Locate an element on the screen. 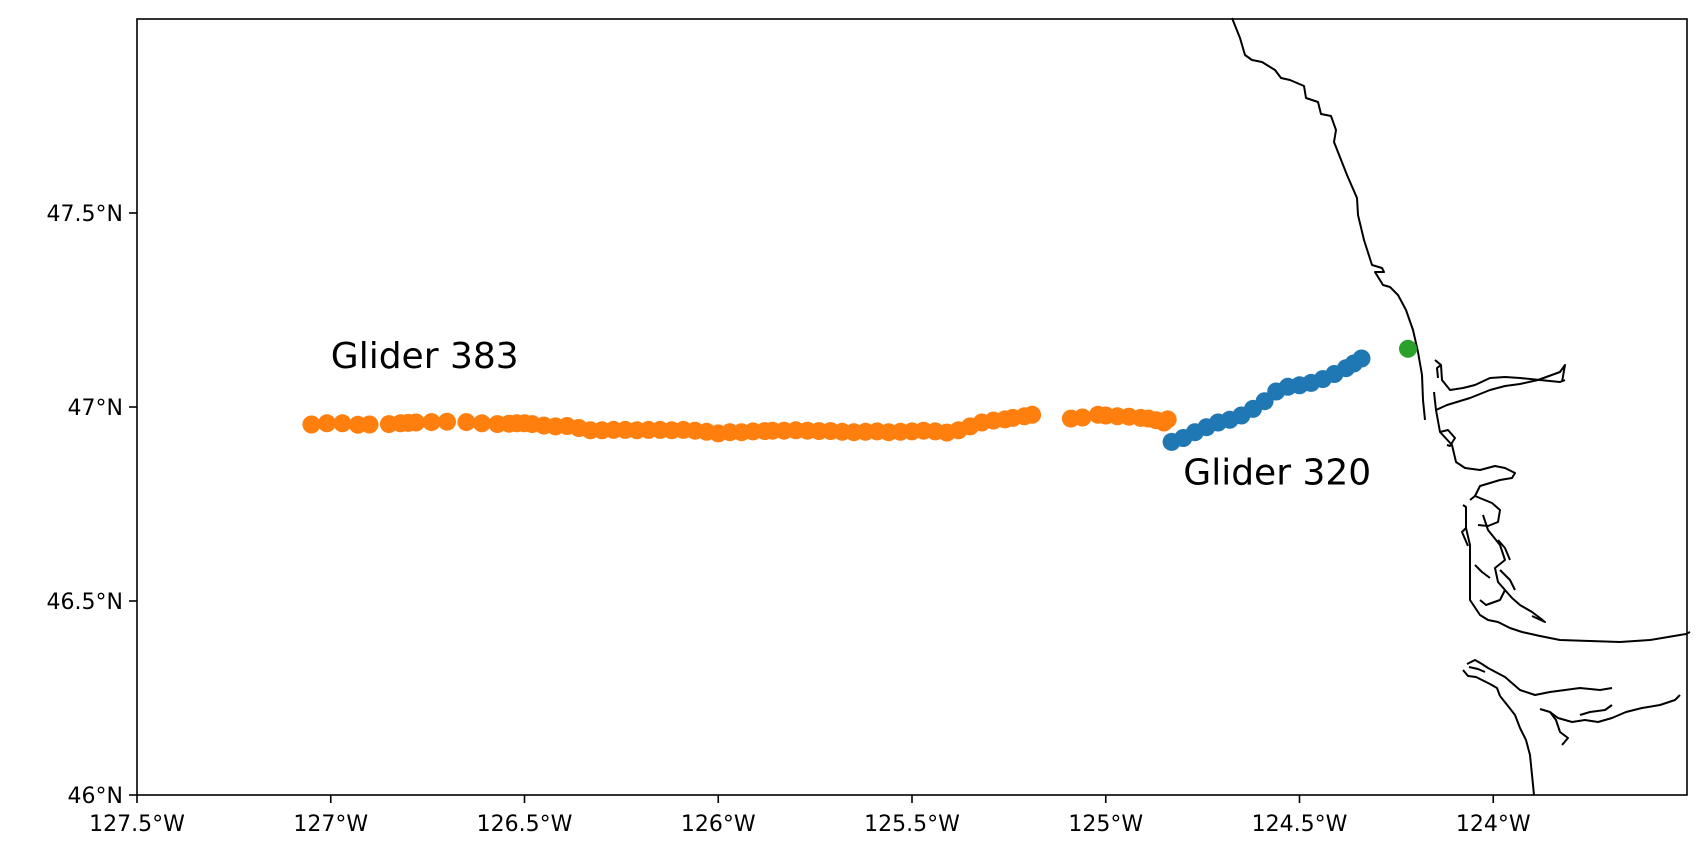 The width and height of the screenshot is (1705, 862). x-tick-label: 124.5°W is located at coordinates (1300, 824).